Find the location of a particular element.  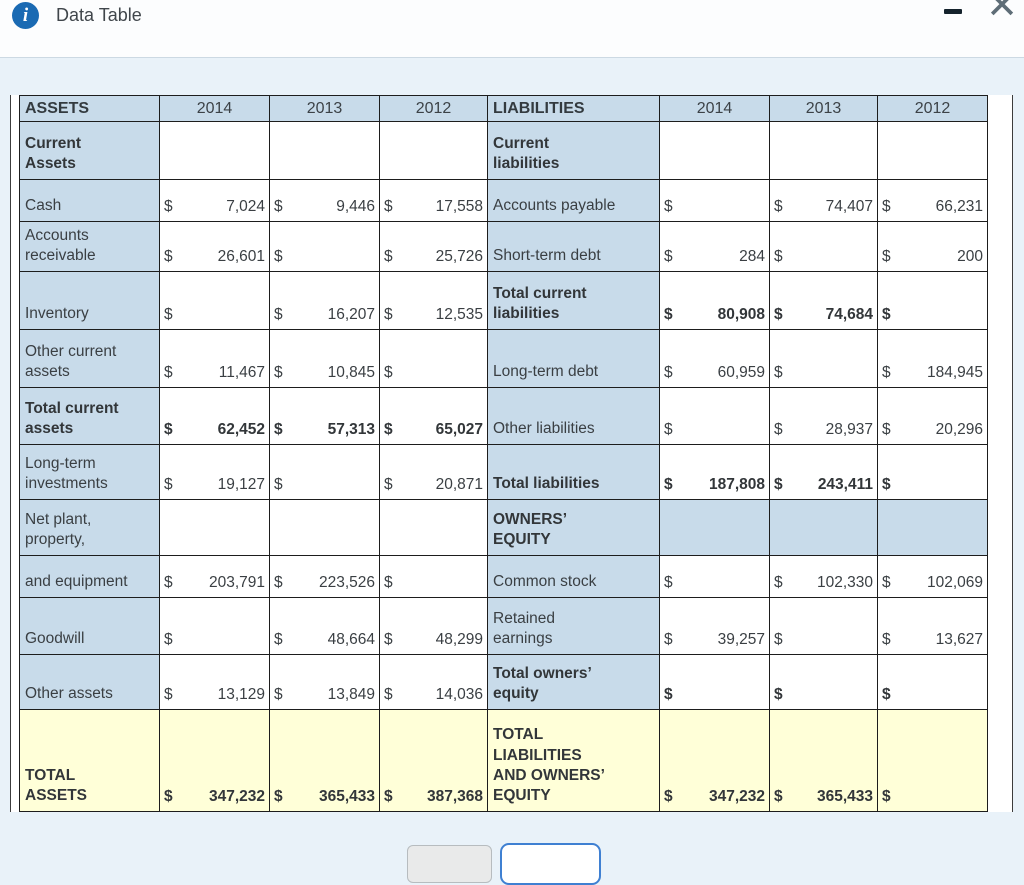

amount: 13,849 is located at coordinates (351, 694).